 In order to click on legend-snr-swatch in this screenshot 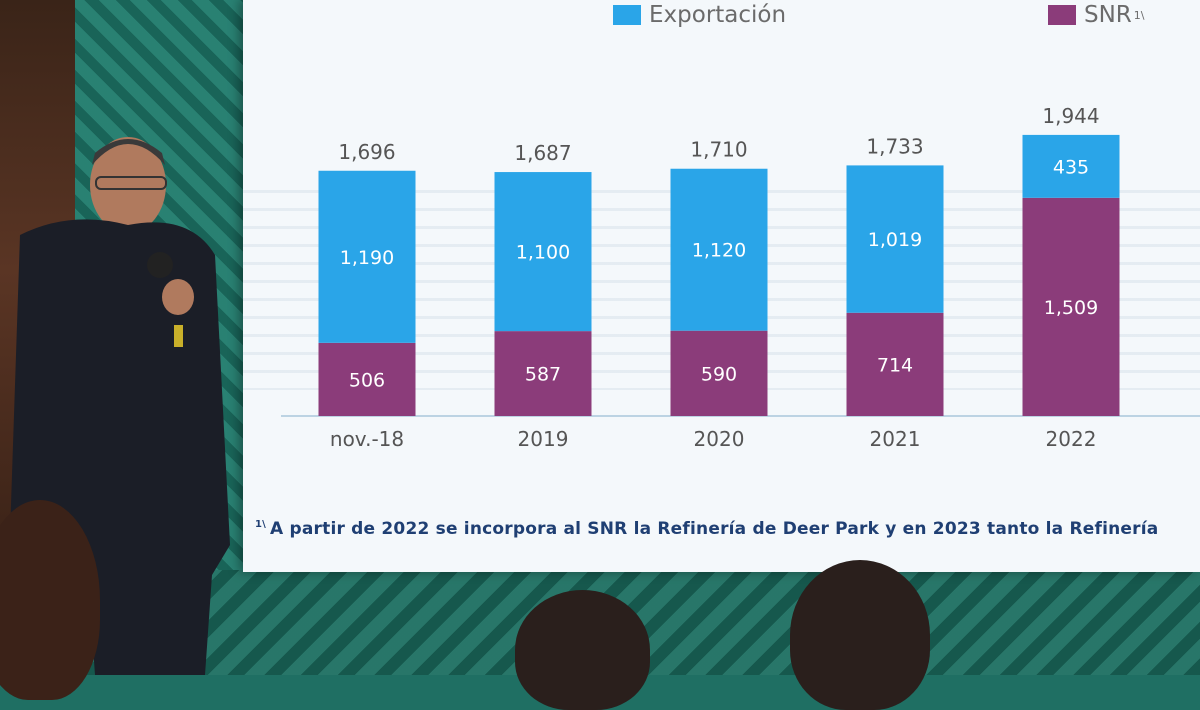, I will do `click(1062, 15)`.